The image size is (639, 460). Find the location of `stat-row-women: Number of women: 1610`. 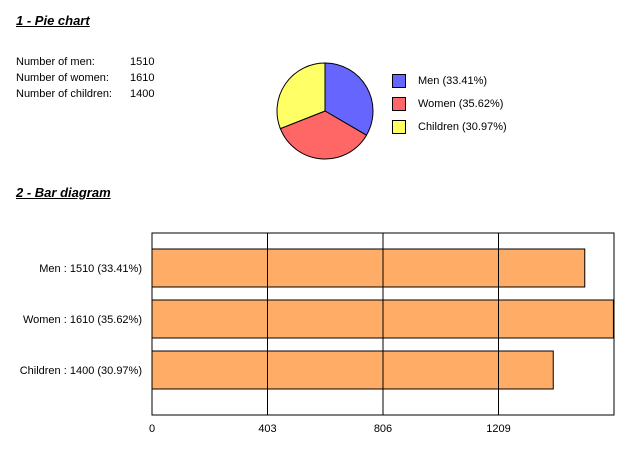

stat-row-women: Number of women: 1610 is located at coordinates (85, 80).